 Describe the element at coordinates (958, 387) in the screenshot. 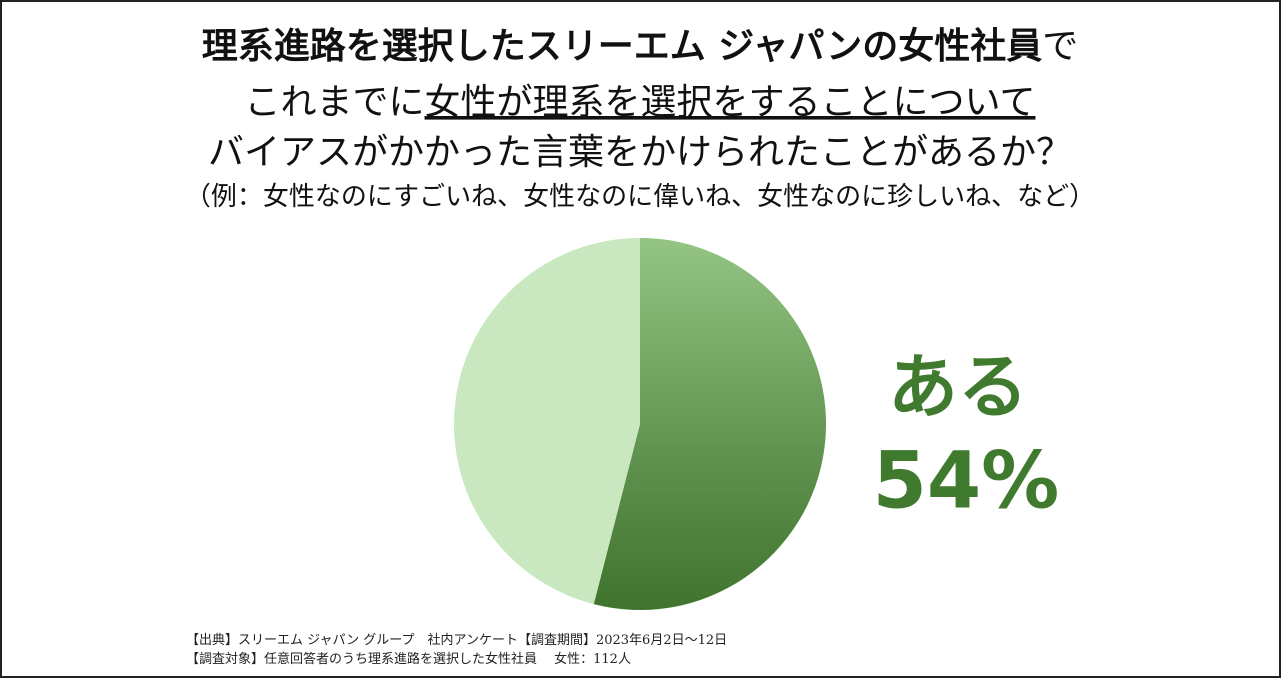

I see `slice-label: ある` at that location.